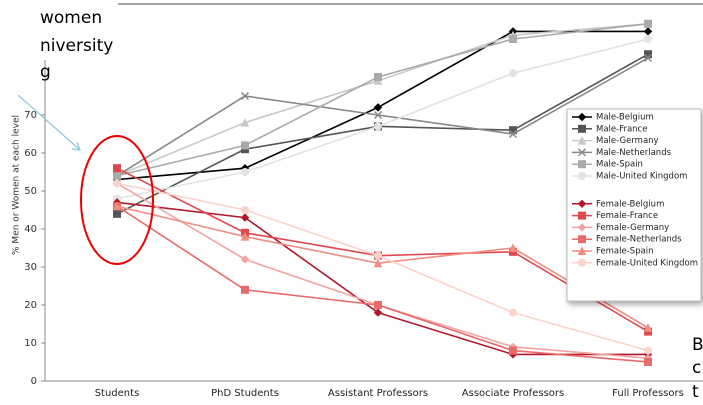 This screenshot has height=405, width=703. Describe the element at coordinates (45, 72) in the screenshot. I see `cropped-text: g` at that location.